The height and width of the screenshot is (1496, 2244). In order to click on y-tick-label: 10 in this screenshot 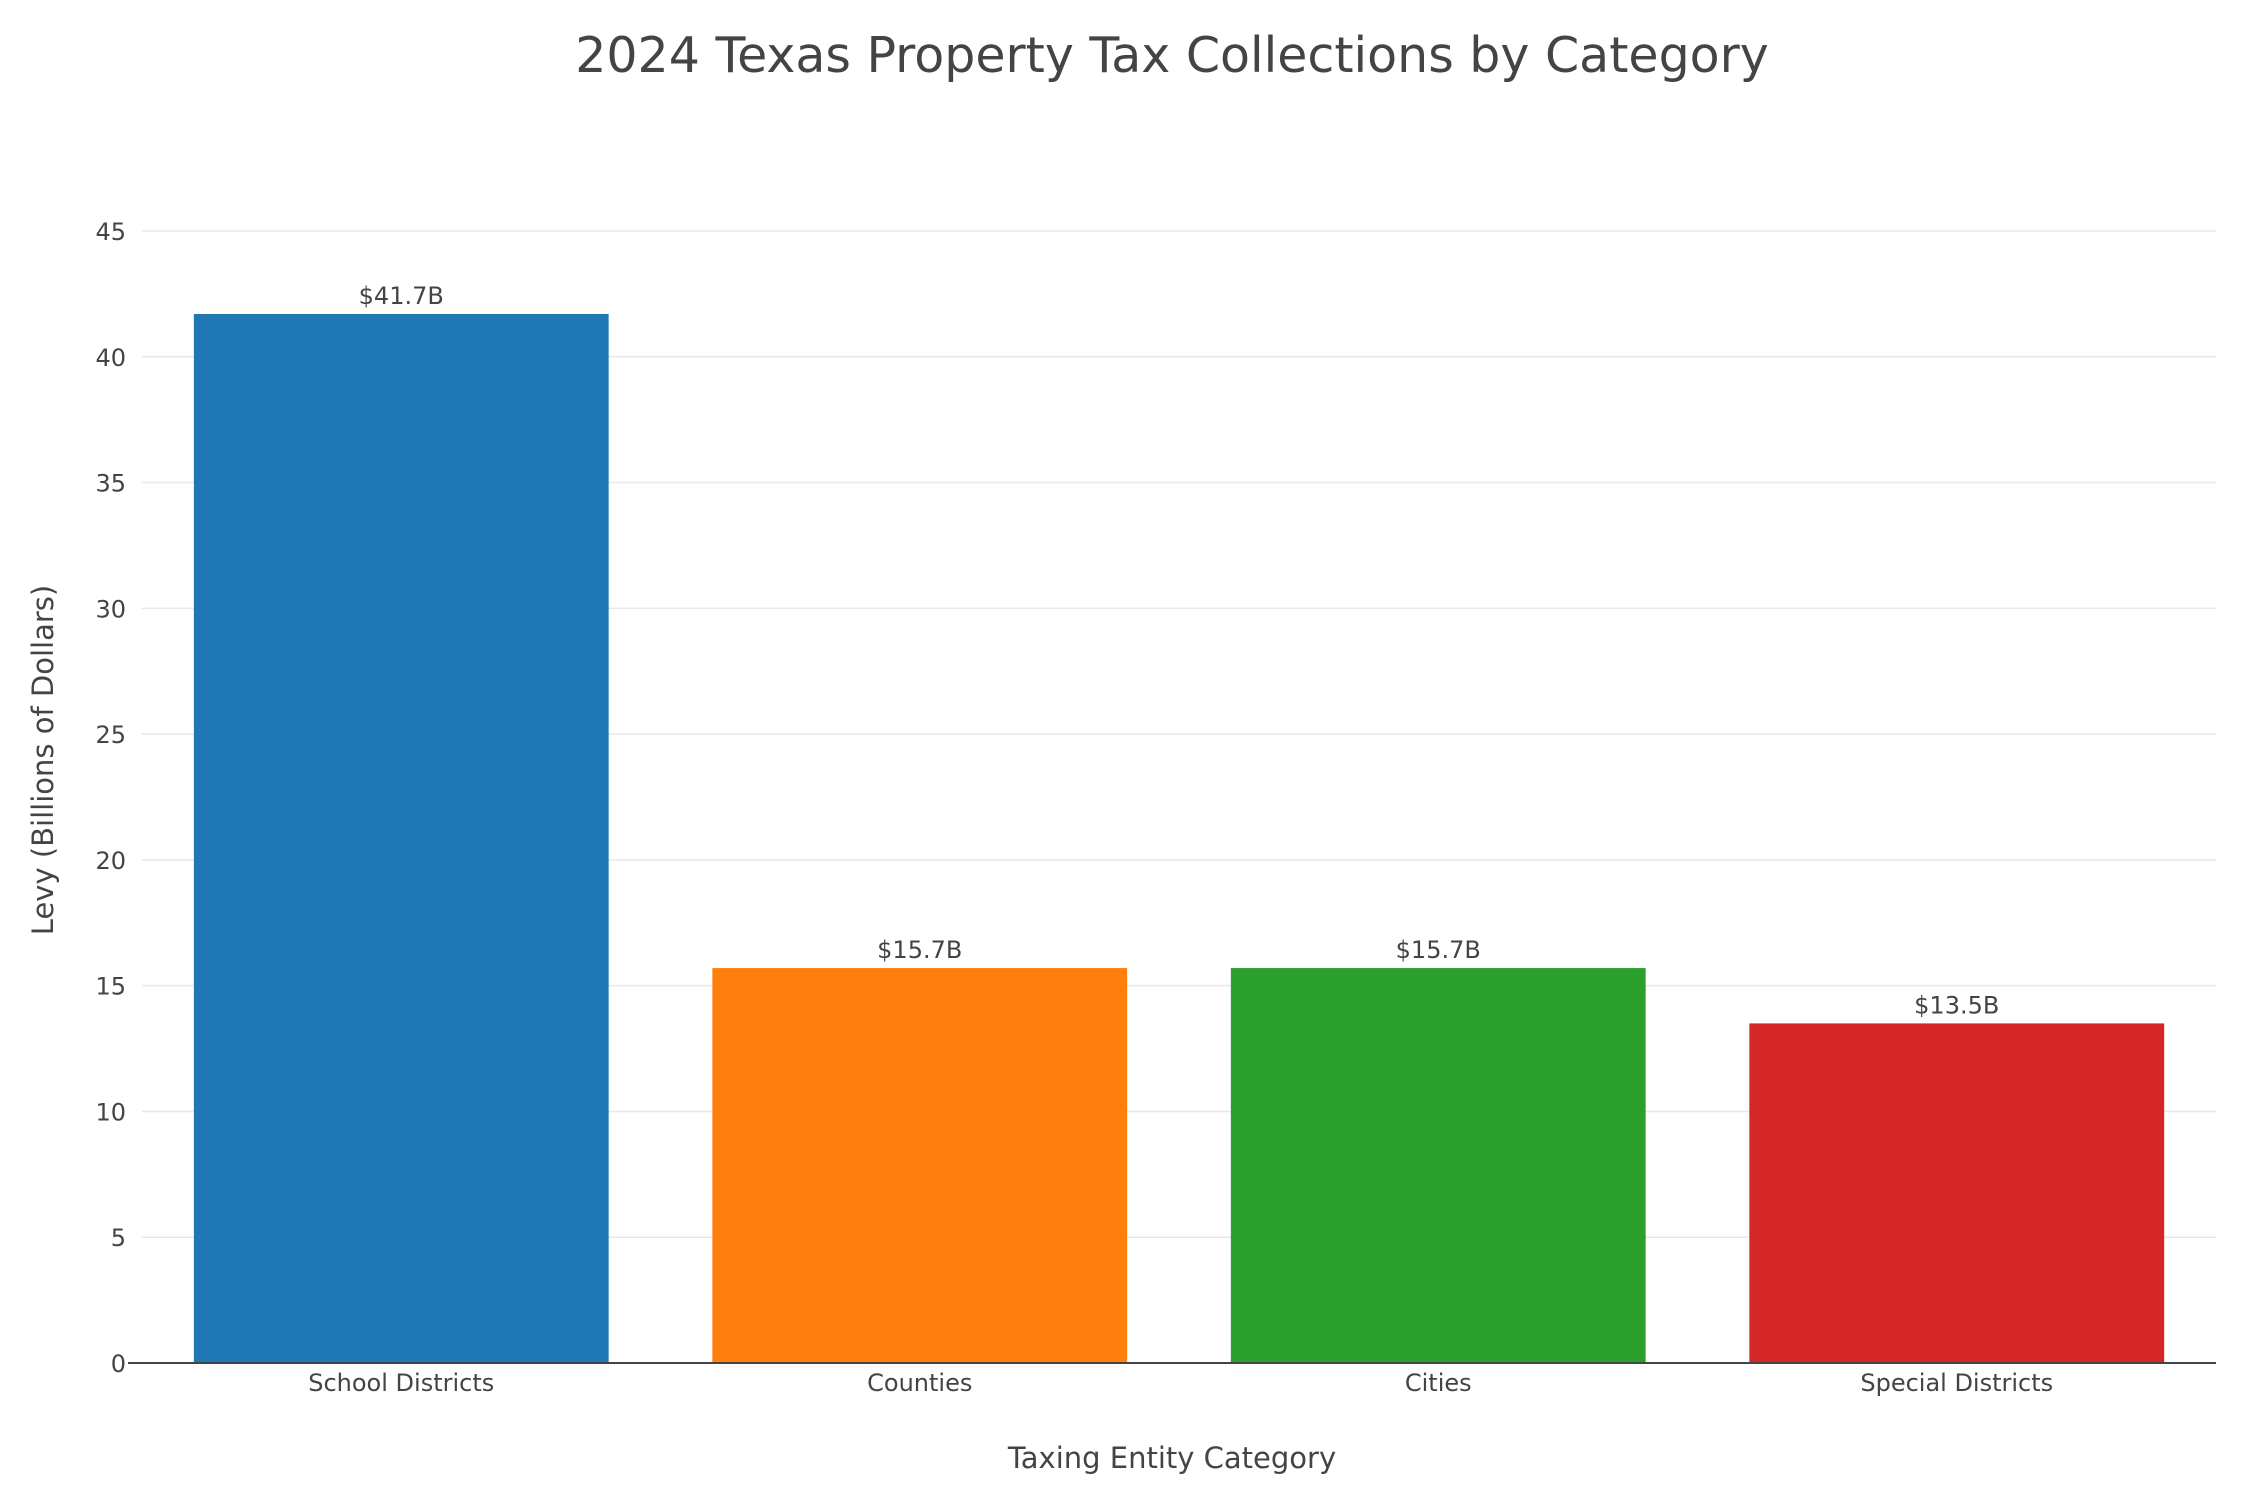, I will do `click(110, 1112)`.